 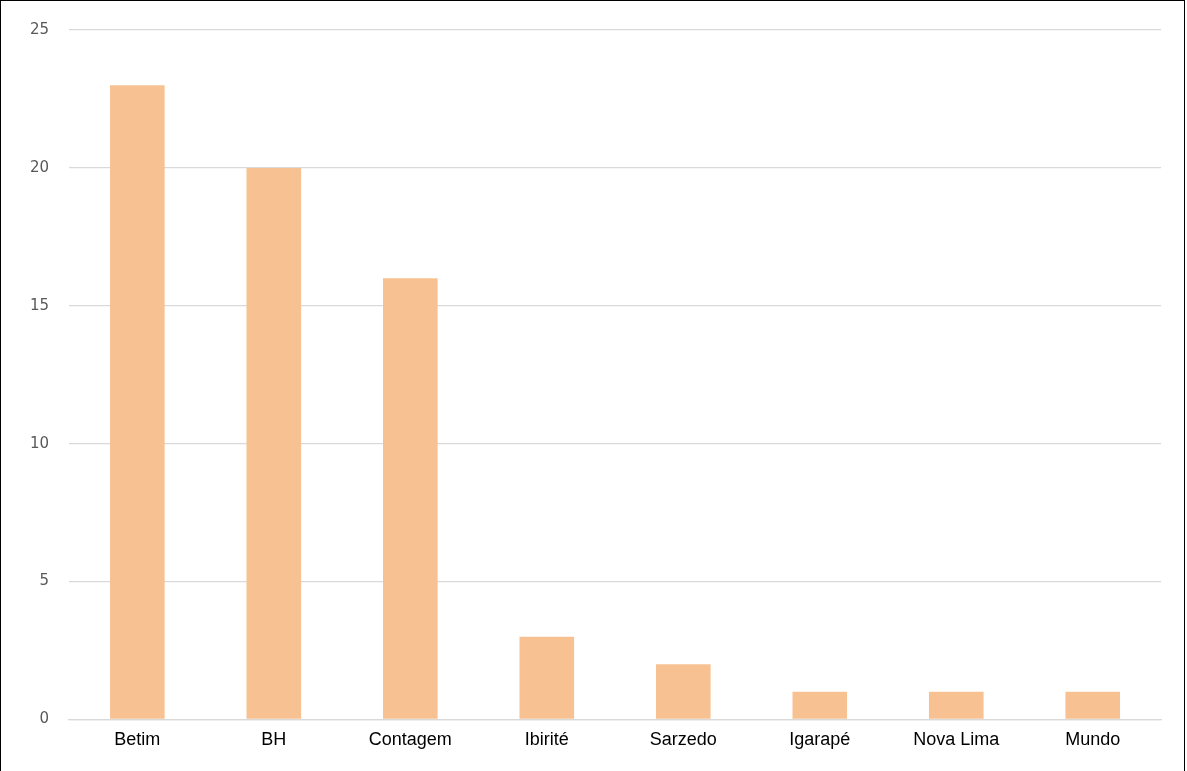 I want to click on x-tick-label: Nova Lima, so click(x=957, y=739).